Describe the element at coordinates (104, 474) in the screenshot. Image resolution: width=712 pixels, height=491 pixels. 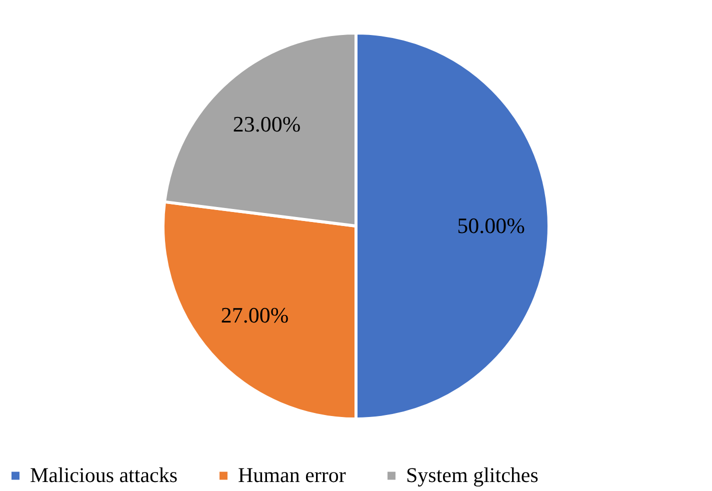
I see `legend-label: Malicious attacks` at that location.